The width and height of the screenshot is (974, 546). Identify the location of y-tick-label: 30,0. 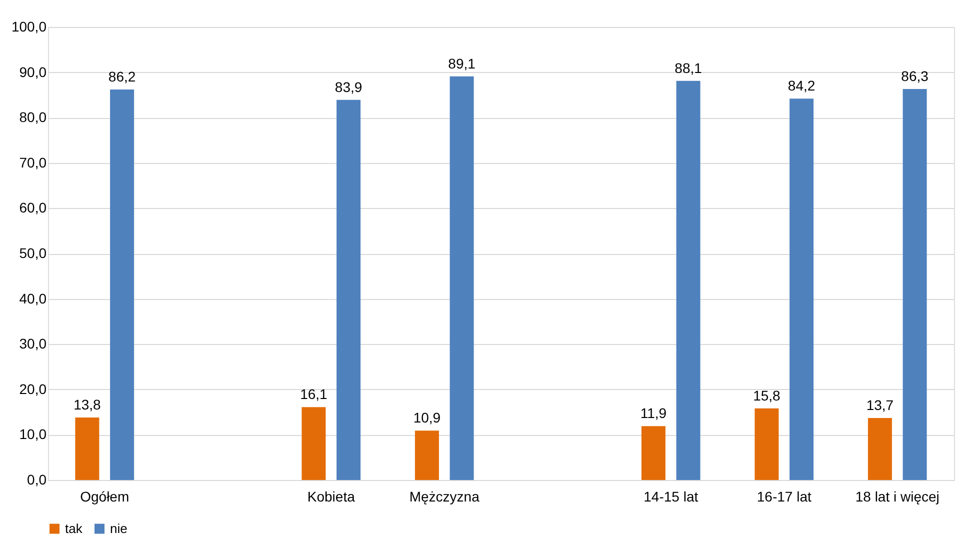
(33, 344).